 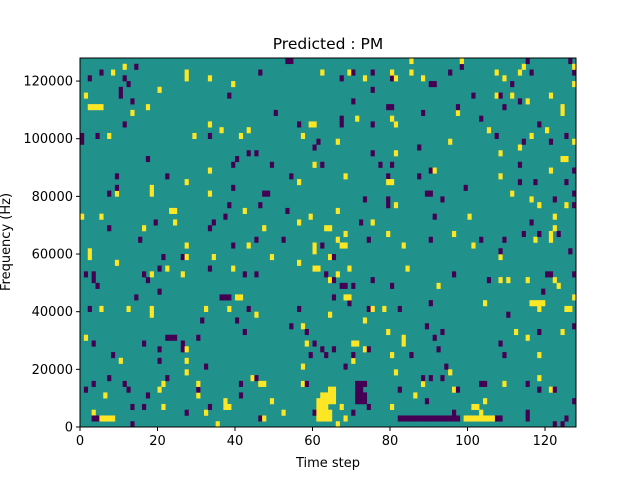 What do you see at coordinates (52, 255) in the screenshot?
I see `y-tick-label: 60000` at bounding box center [52, 255].